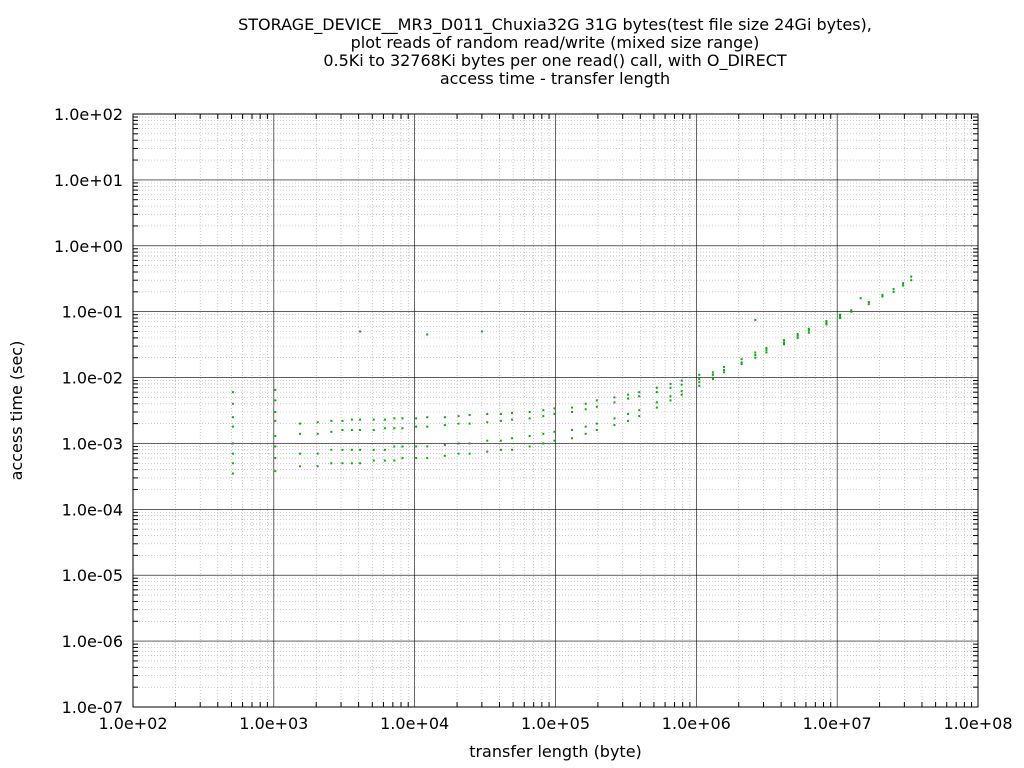 The height and width of the screenshot is (768, 1024). Describe the element at coordinates (555, 78) in the screenshot. I see `title-line-4: access time - transfer length` at that location.